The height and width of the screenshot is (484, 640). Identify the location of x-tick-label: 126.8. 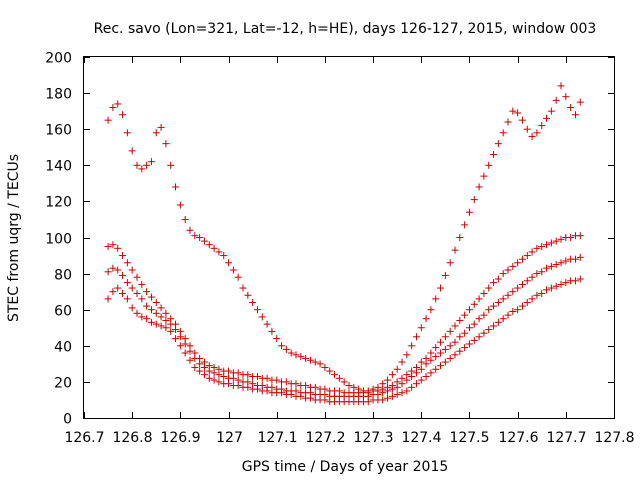
(132, 438).